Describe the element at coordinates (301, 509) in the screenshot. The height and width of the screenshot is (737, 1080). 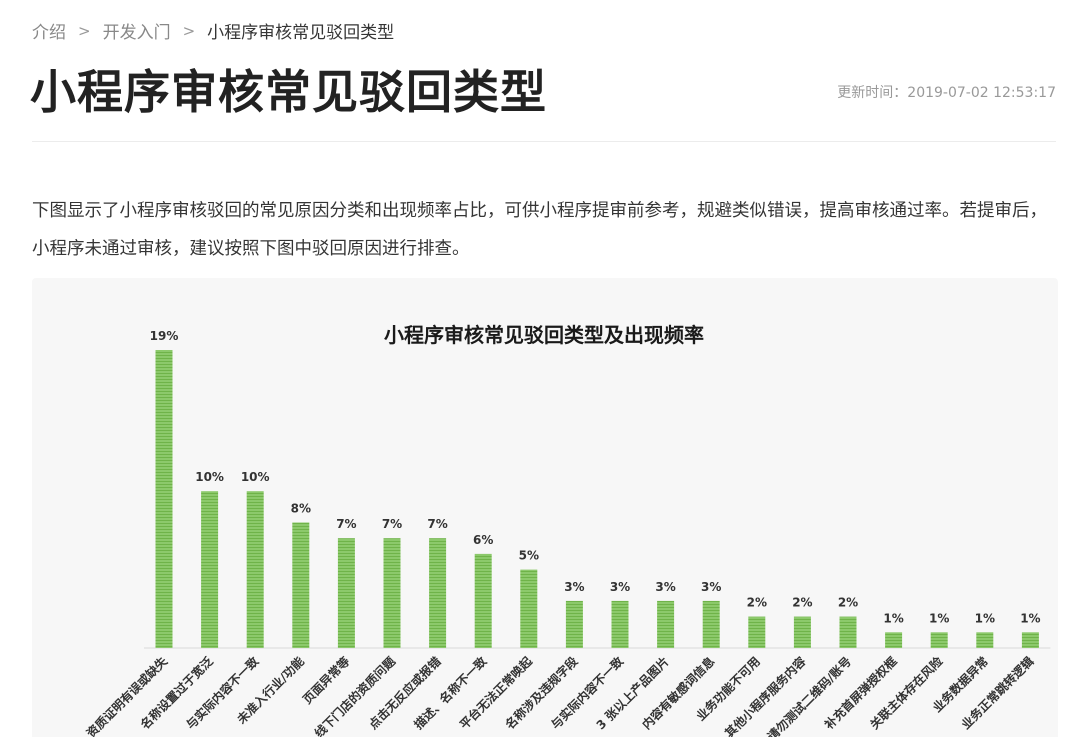
I see `bar-value-label: 8%` at that location.